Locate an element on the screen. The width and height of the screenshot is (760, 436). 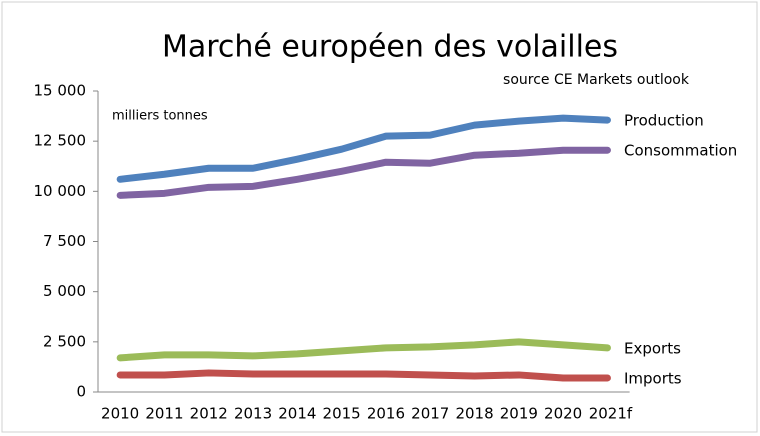
x-tick-label: 2016 is located at coordinates (386, 414).